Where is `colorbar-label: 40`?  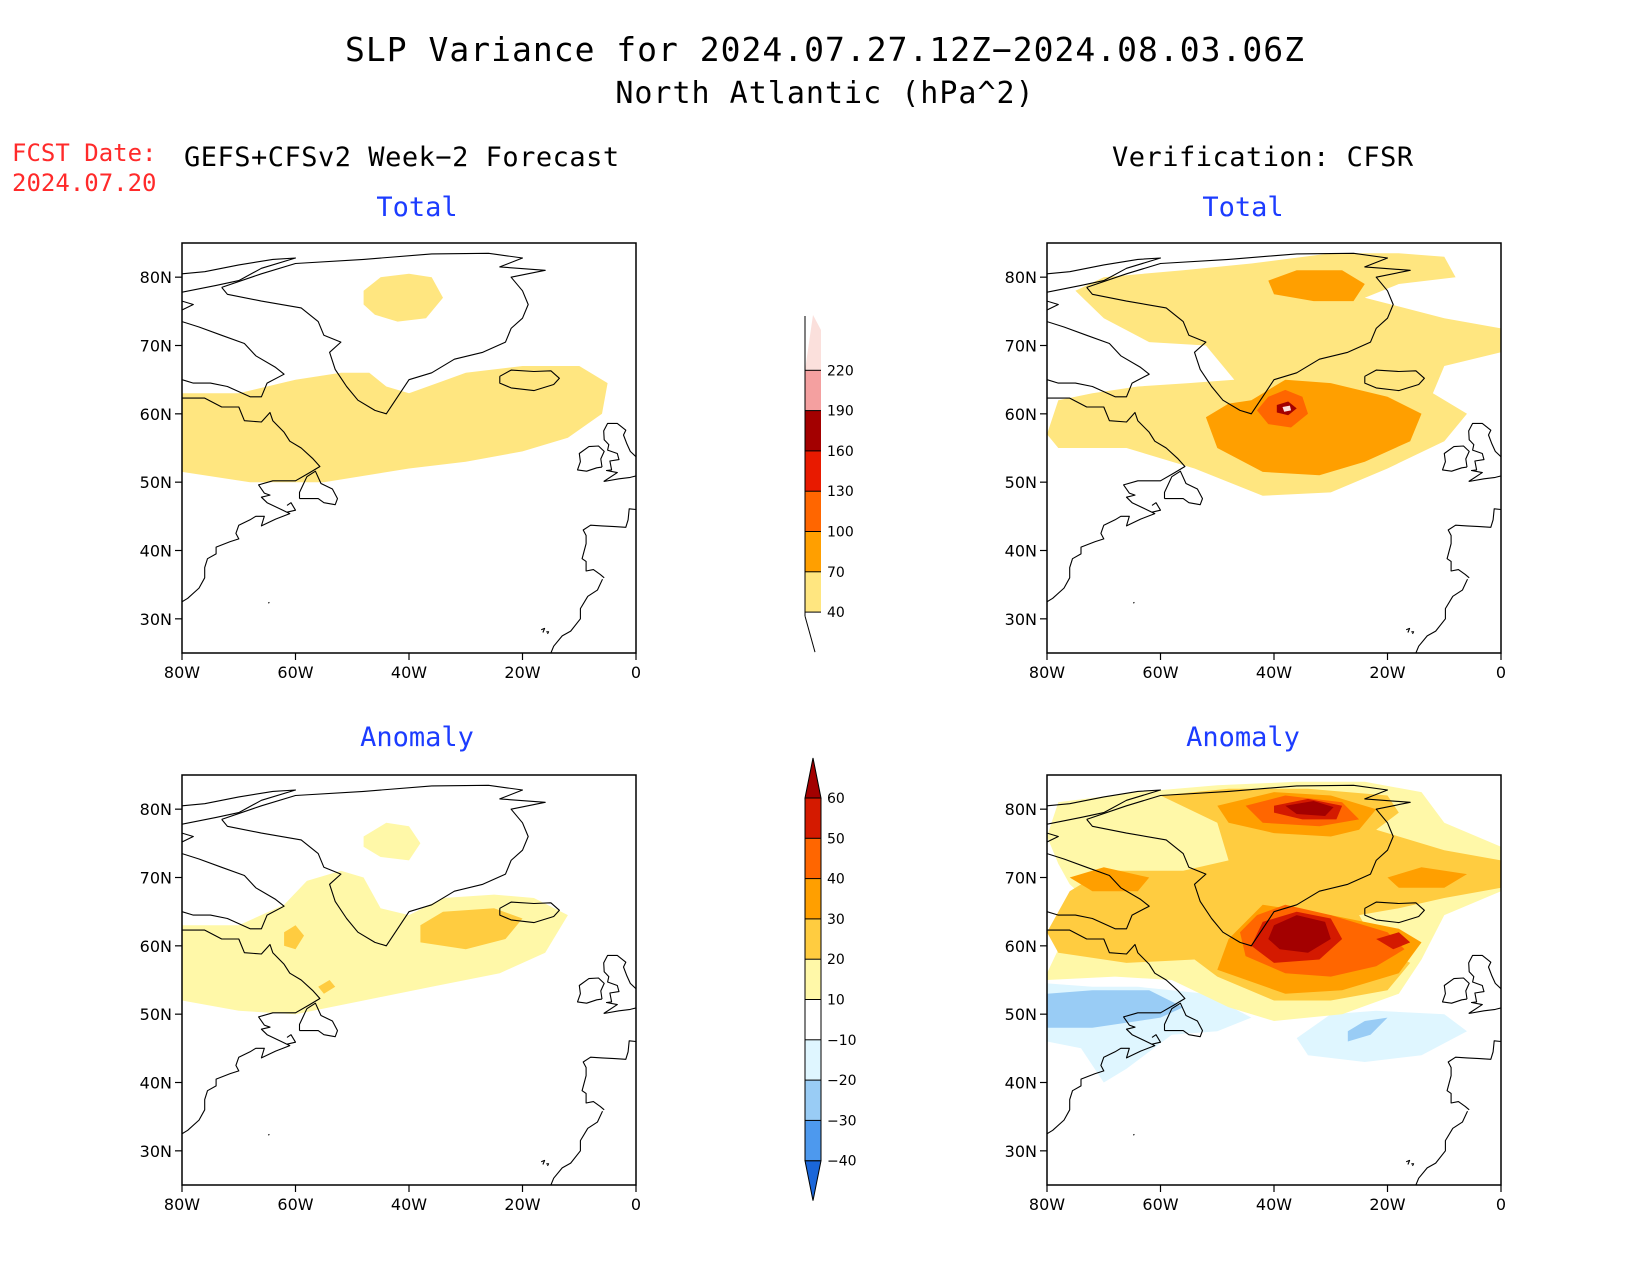
colorbar-label: 40 is located at coordinates (836, 613).